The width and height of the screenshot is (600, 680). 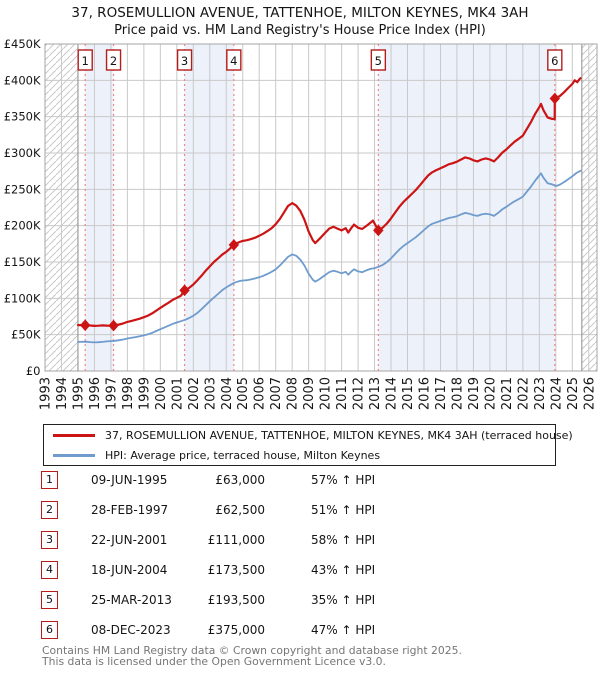 I want to click on sale-marker-number-4: 4, so click(x=233, y=61).